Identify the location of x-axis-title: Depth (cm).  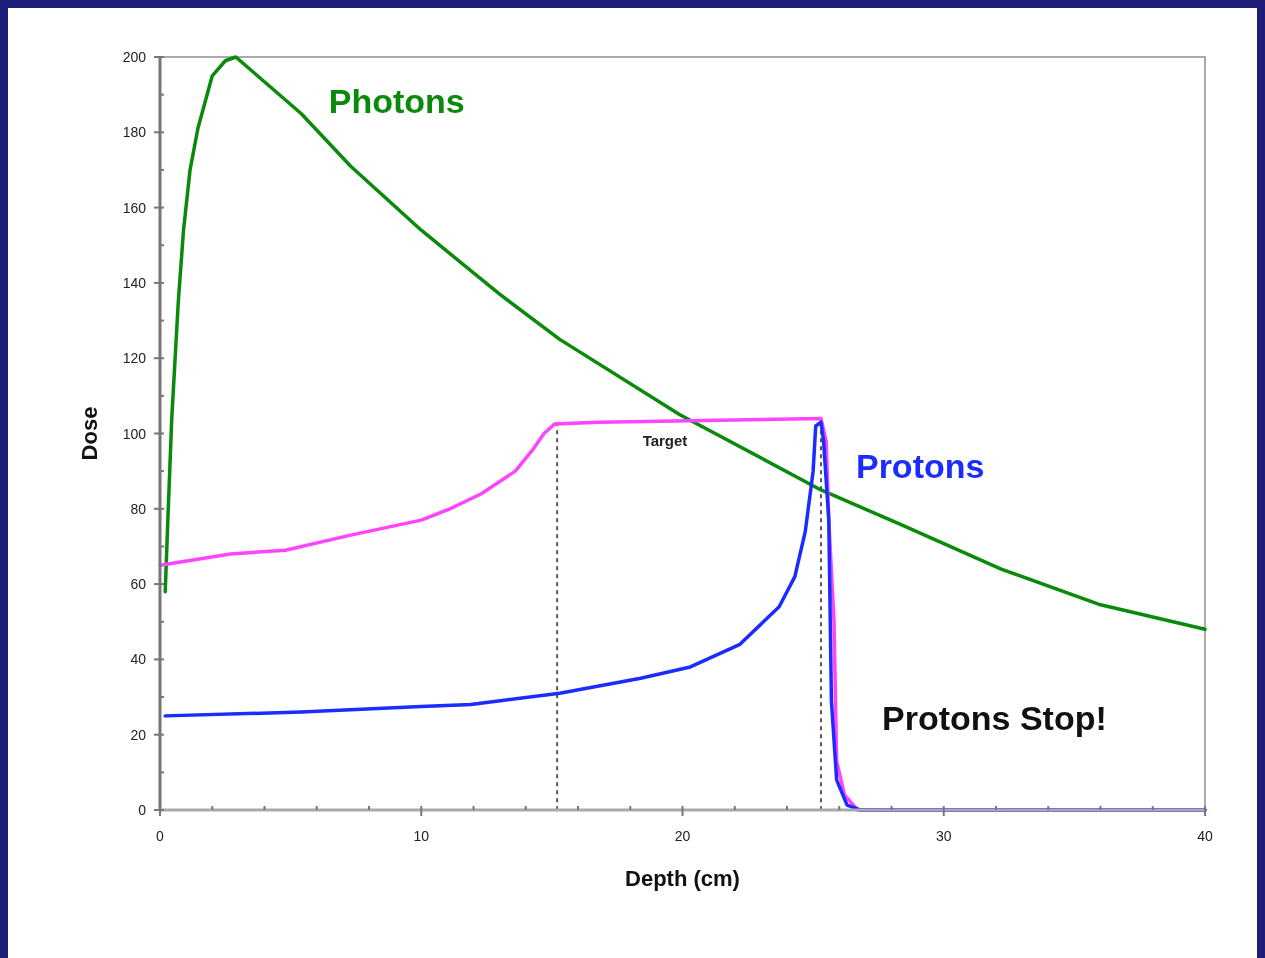
(682, 878).